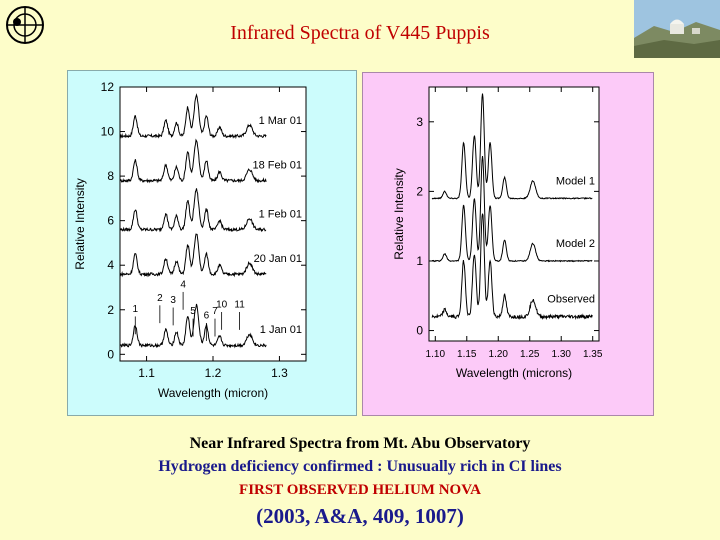  Describe the element at coordinates (419, 261) in the screenshot. I see `y-tick-label: 1` at that location.